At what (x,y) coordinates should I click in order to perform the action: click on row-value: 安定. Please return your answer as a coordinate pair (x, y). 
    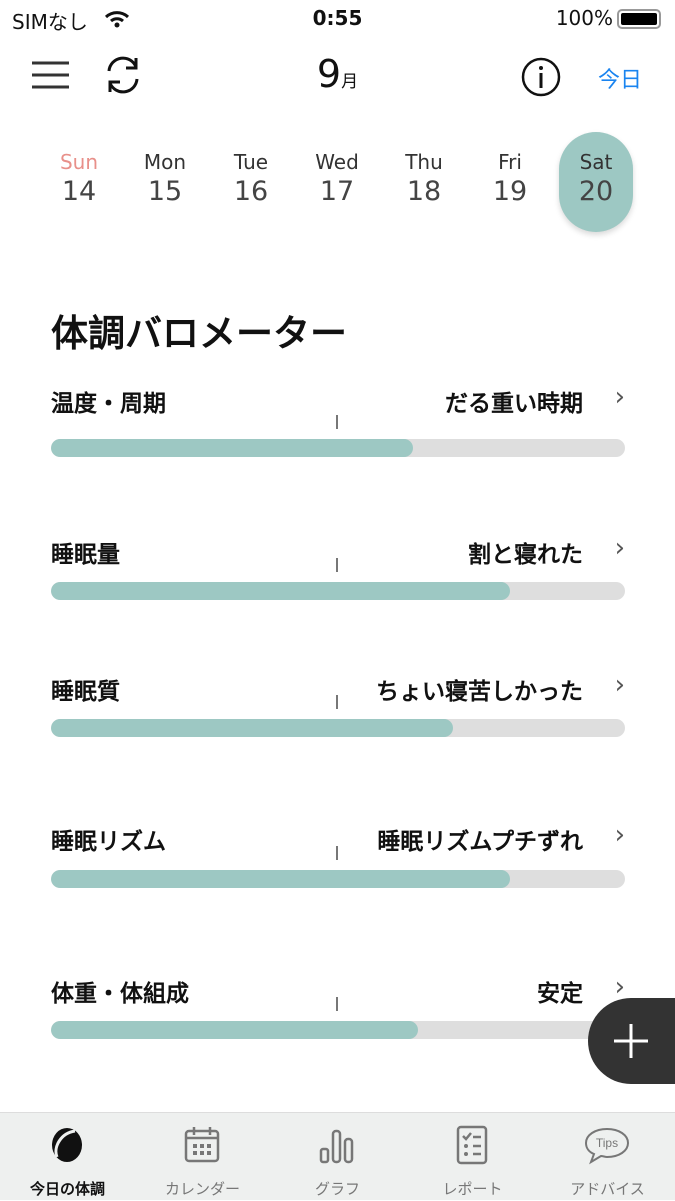
    Looking at the image, I should click on (560, 994).